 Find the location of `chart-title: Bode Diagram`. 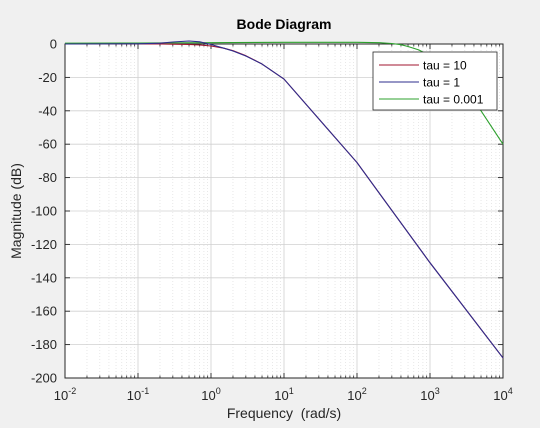

chart-title: Bode Diagram is located at coordinates (284, 24).